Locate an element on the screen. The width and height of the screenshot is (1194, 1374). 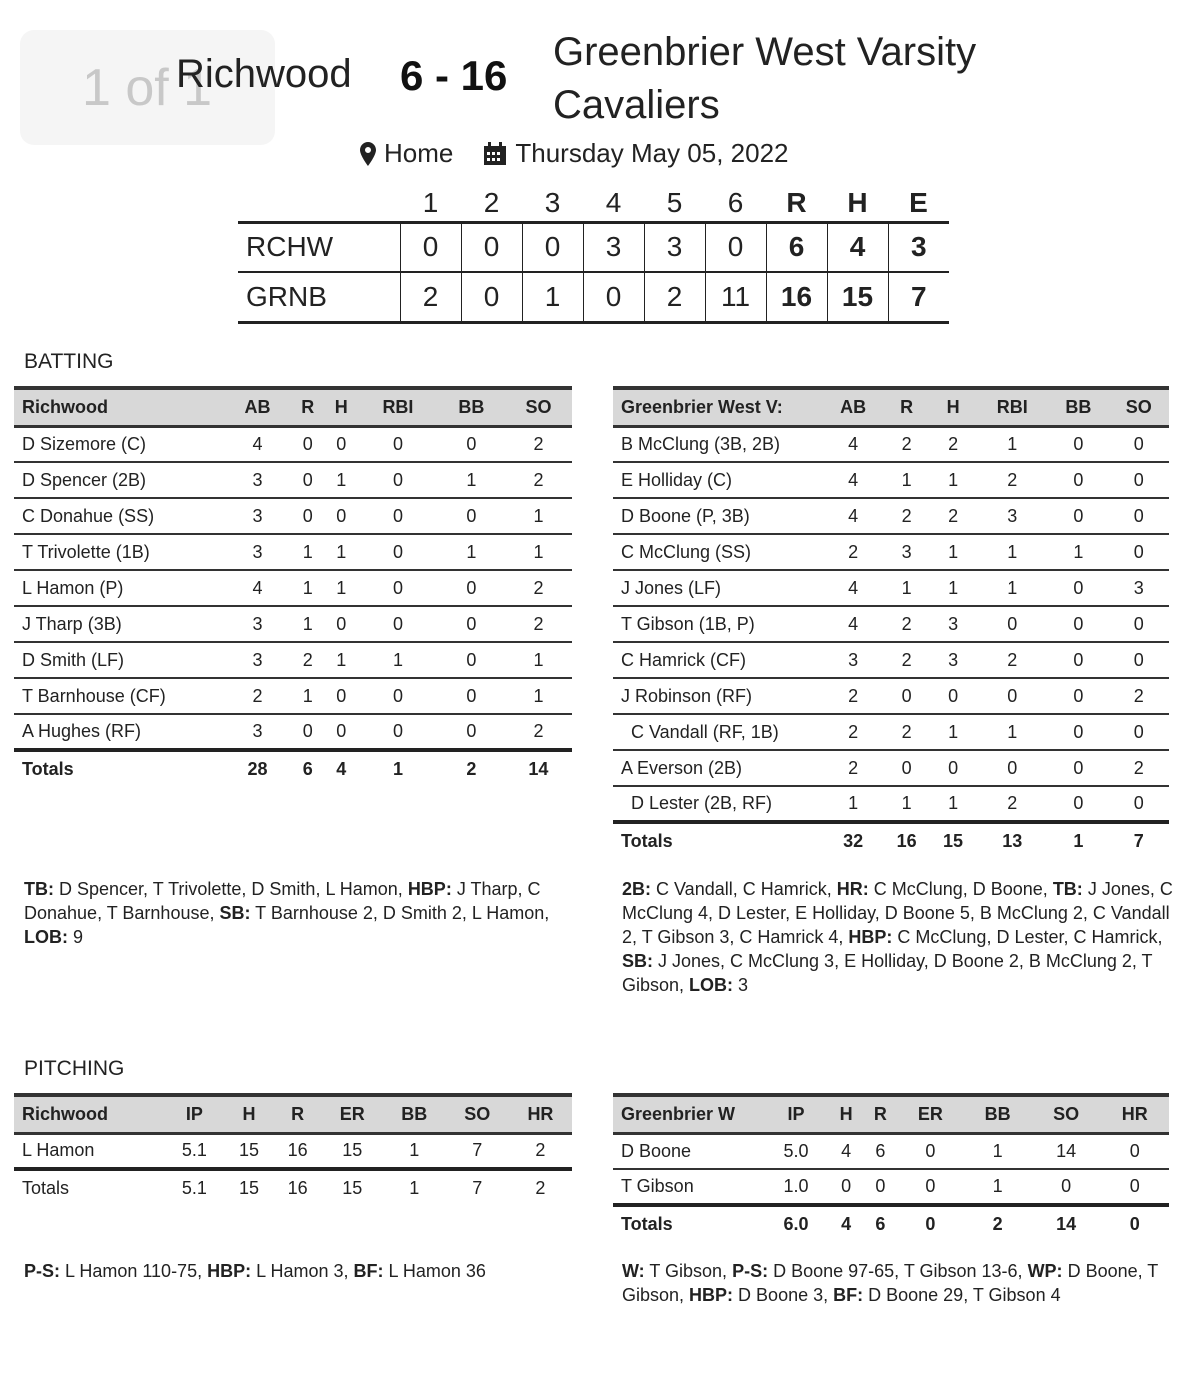
total-cell: 0 is located at coordinates (930, 1223).